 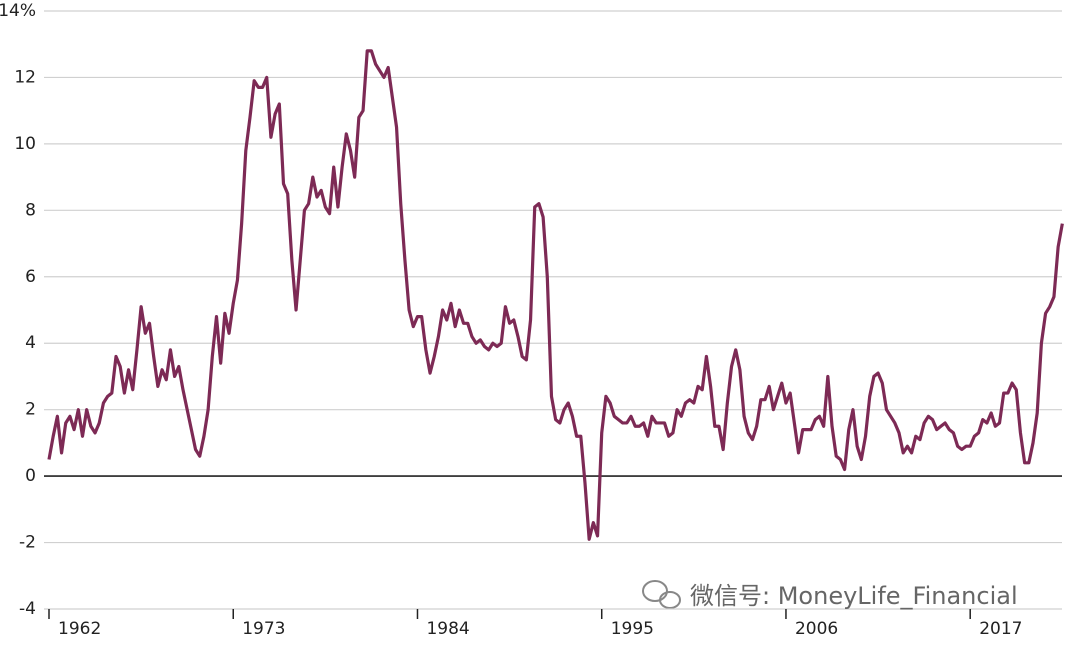 What do you see at coordinates (447, 629) in the screenshot?
I see `x-tick-label: 1984` at bounding box center [447, 629].